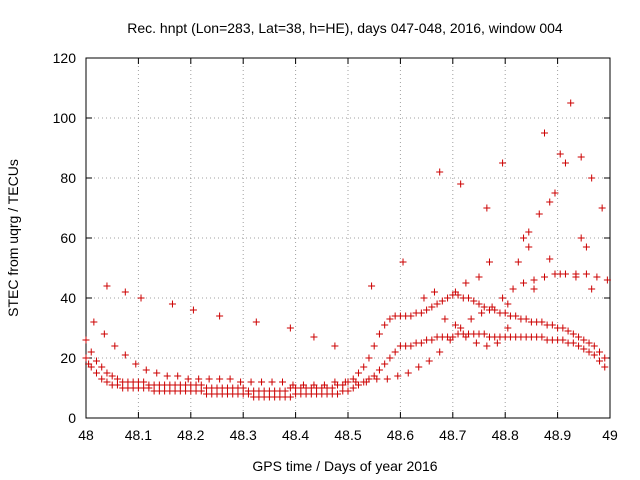 The image size is (640, 480). Describe the element at coordinates (65, 118) in the screenshot. I see `y-tick-label: 100` at that location.